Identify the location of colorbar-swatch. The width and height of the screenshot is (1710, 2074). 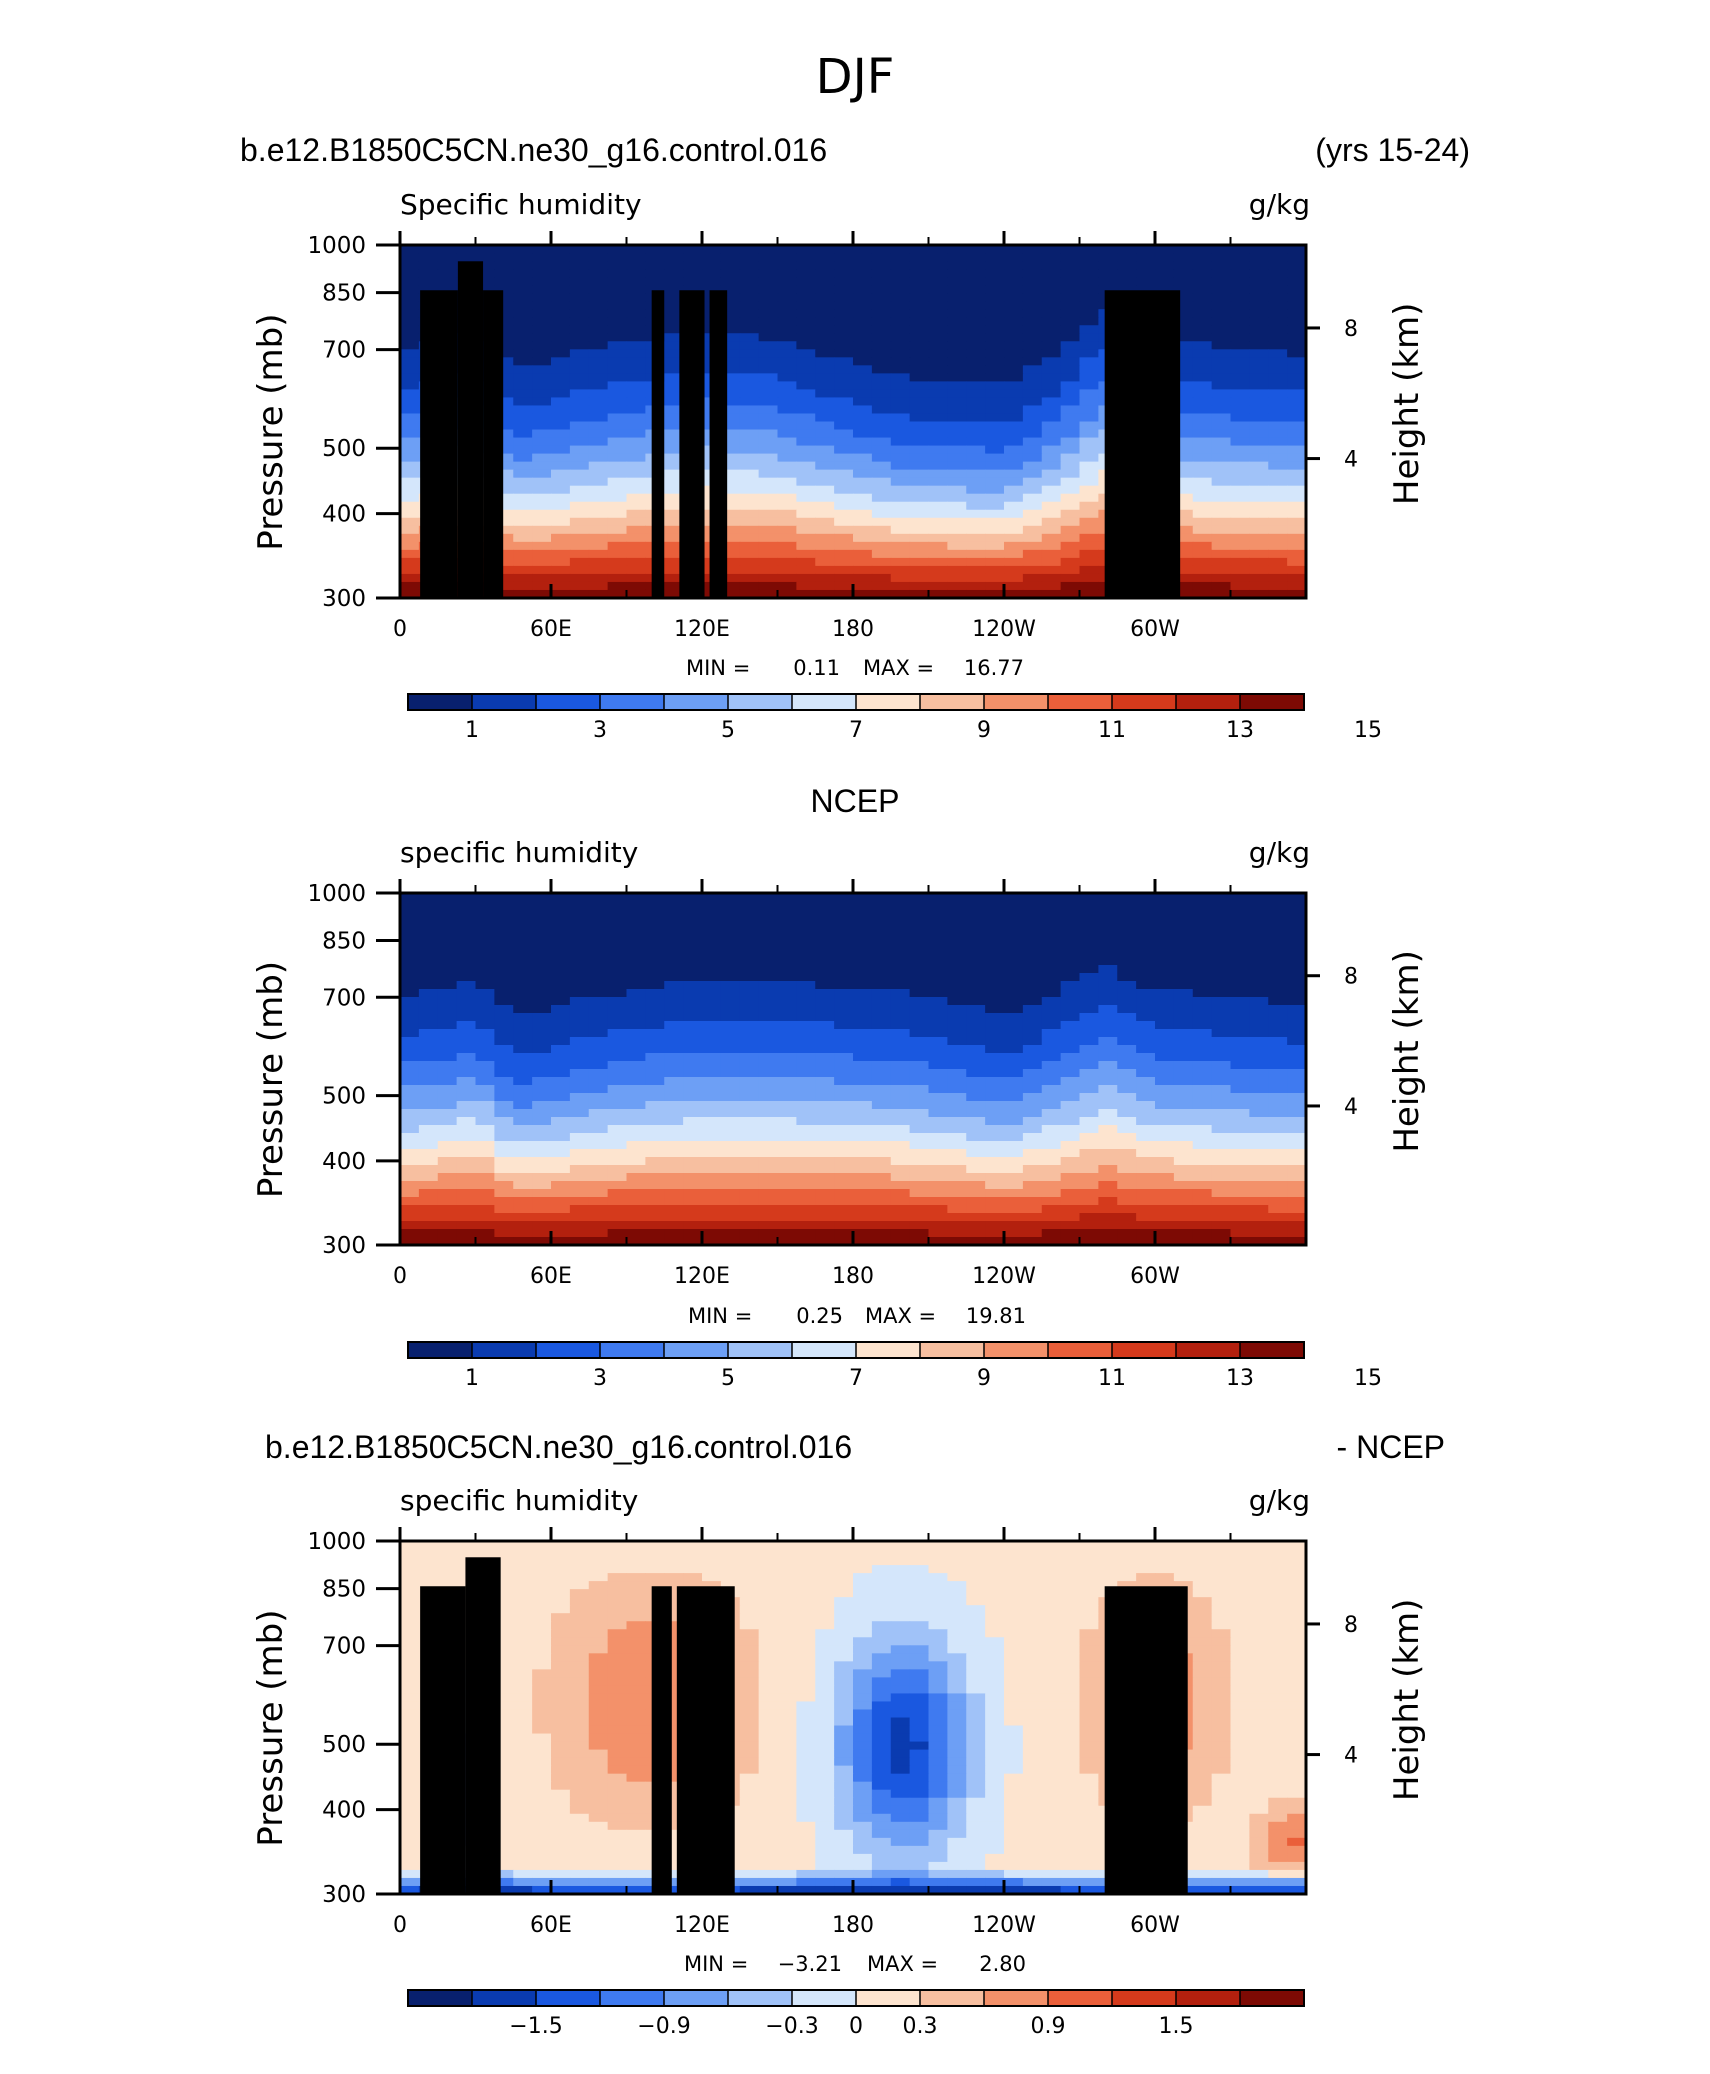
(568, 702).